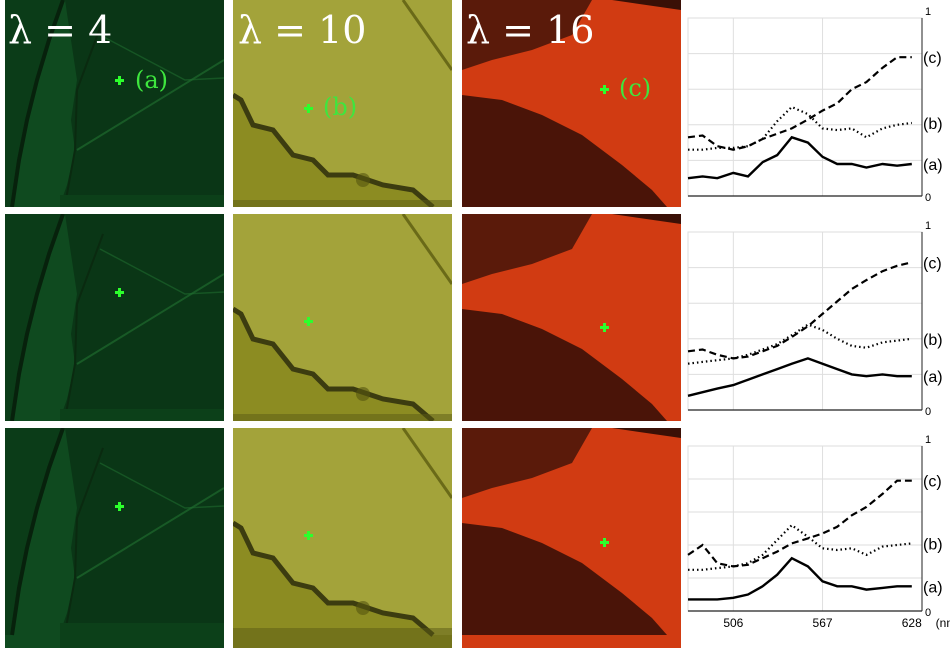 Image resolution: width=950 pixels, height=652 pixels. What do you see at coordinates (823, 623) in the screenshot?
I see `x-tick-label: 567` at bounding box center [823, 623].